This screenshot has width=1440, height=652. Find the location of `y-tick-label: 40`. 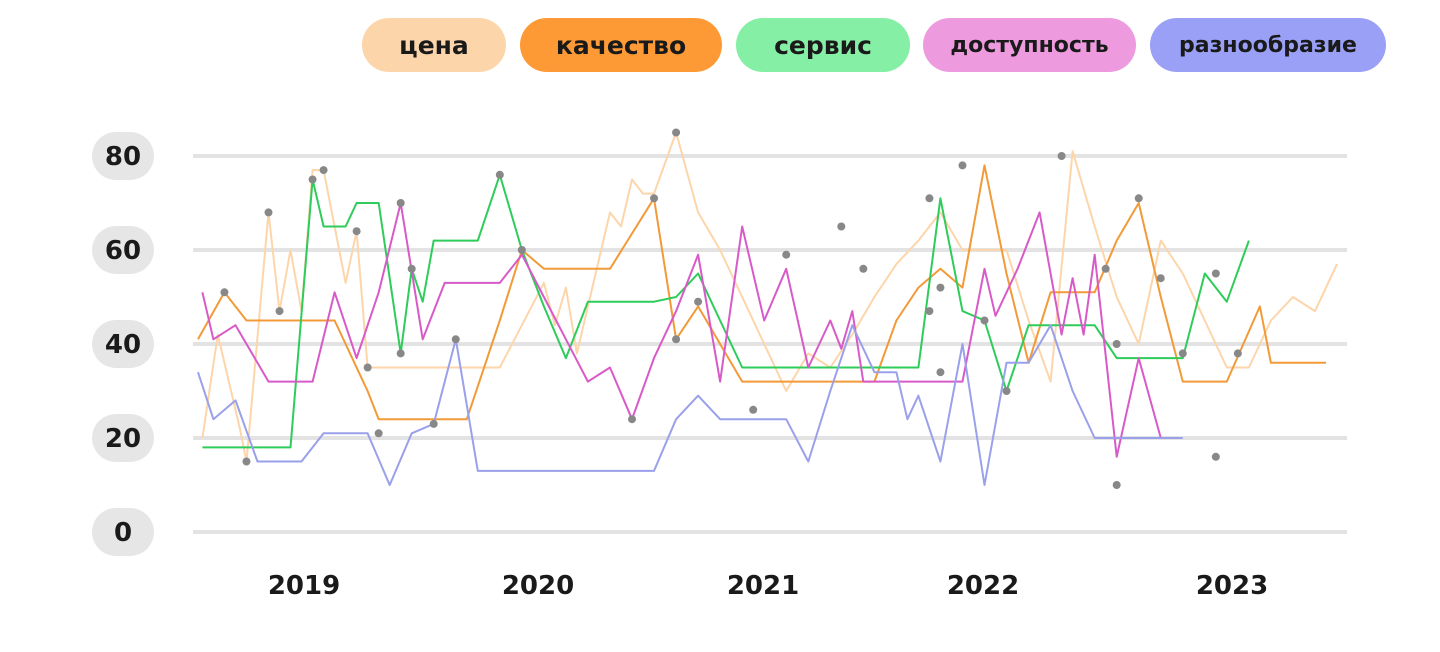

y-tick-label: 40 is located at coordinates (123, 345).